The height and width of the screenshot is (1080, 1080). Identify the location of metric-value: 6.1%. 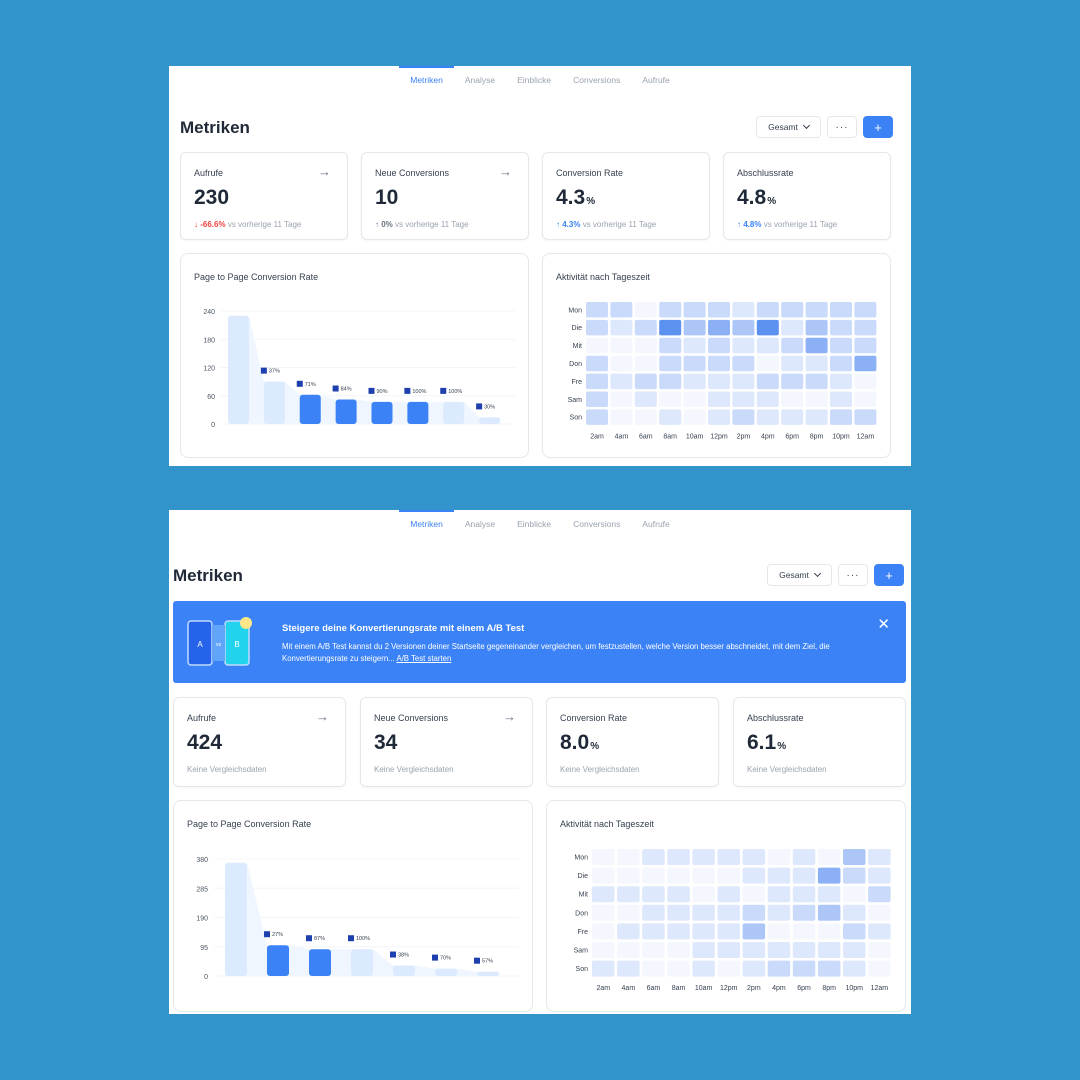
(767, 742).